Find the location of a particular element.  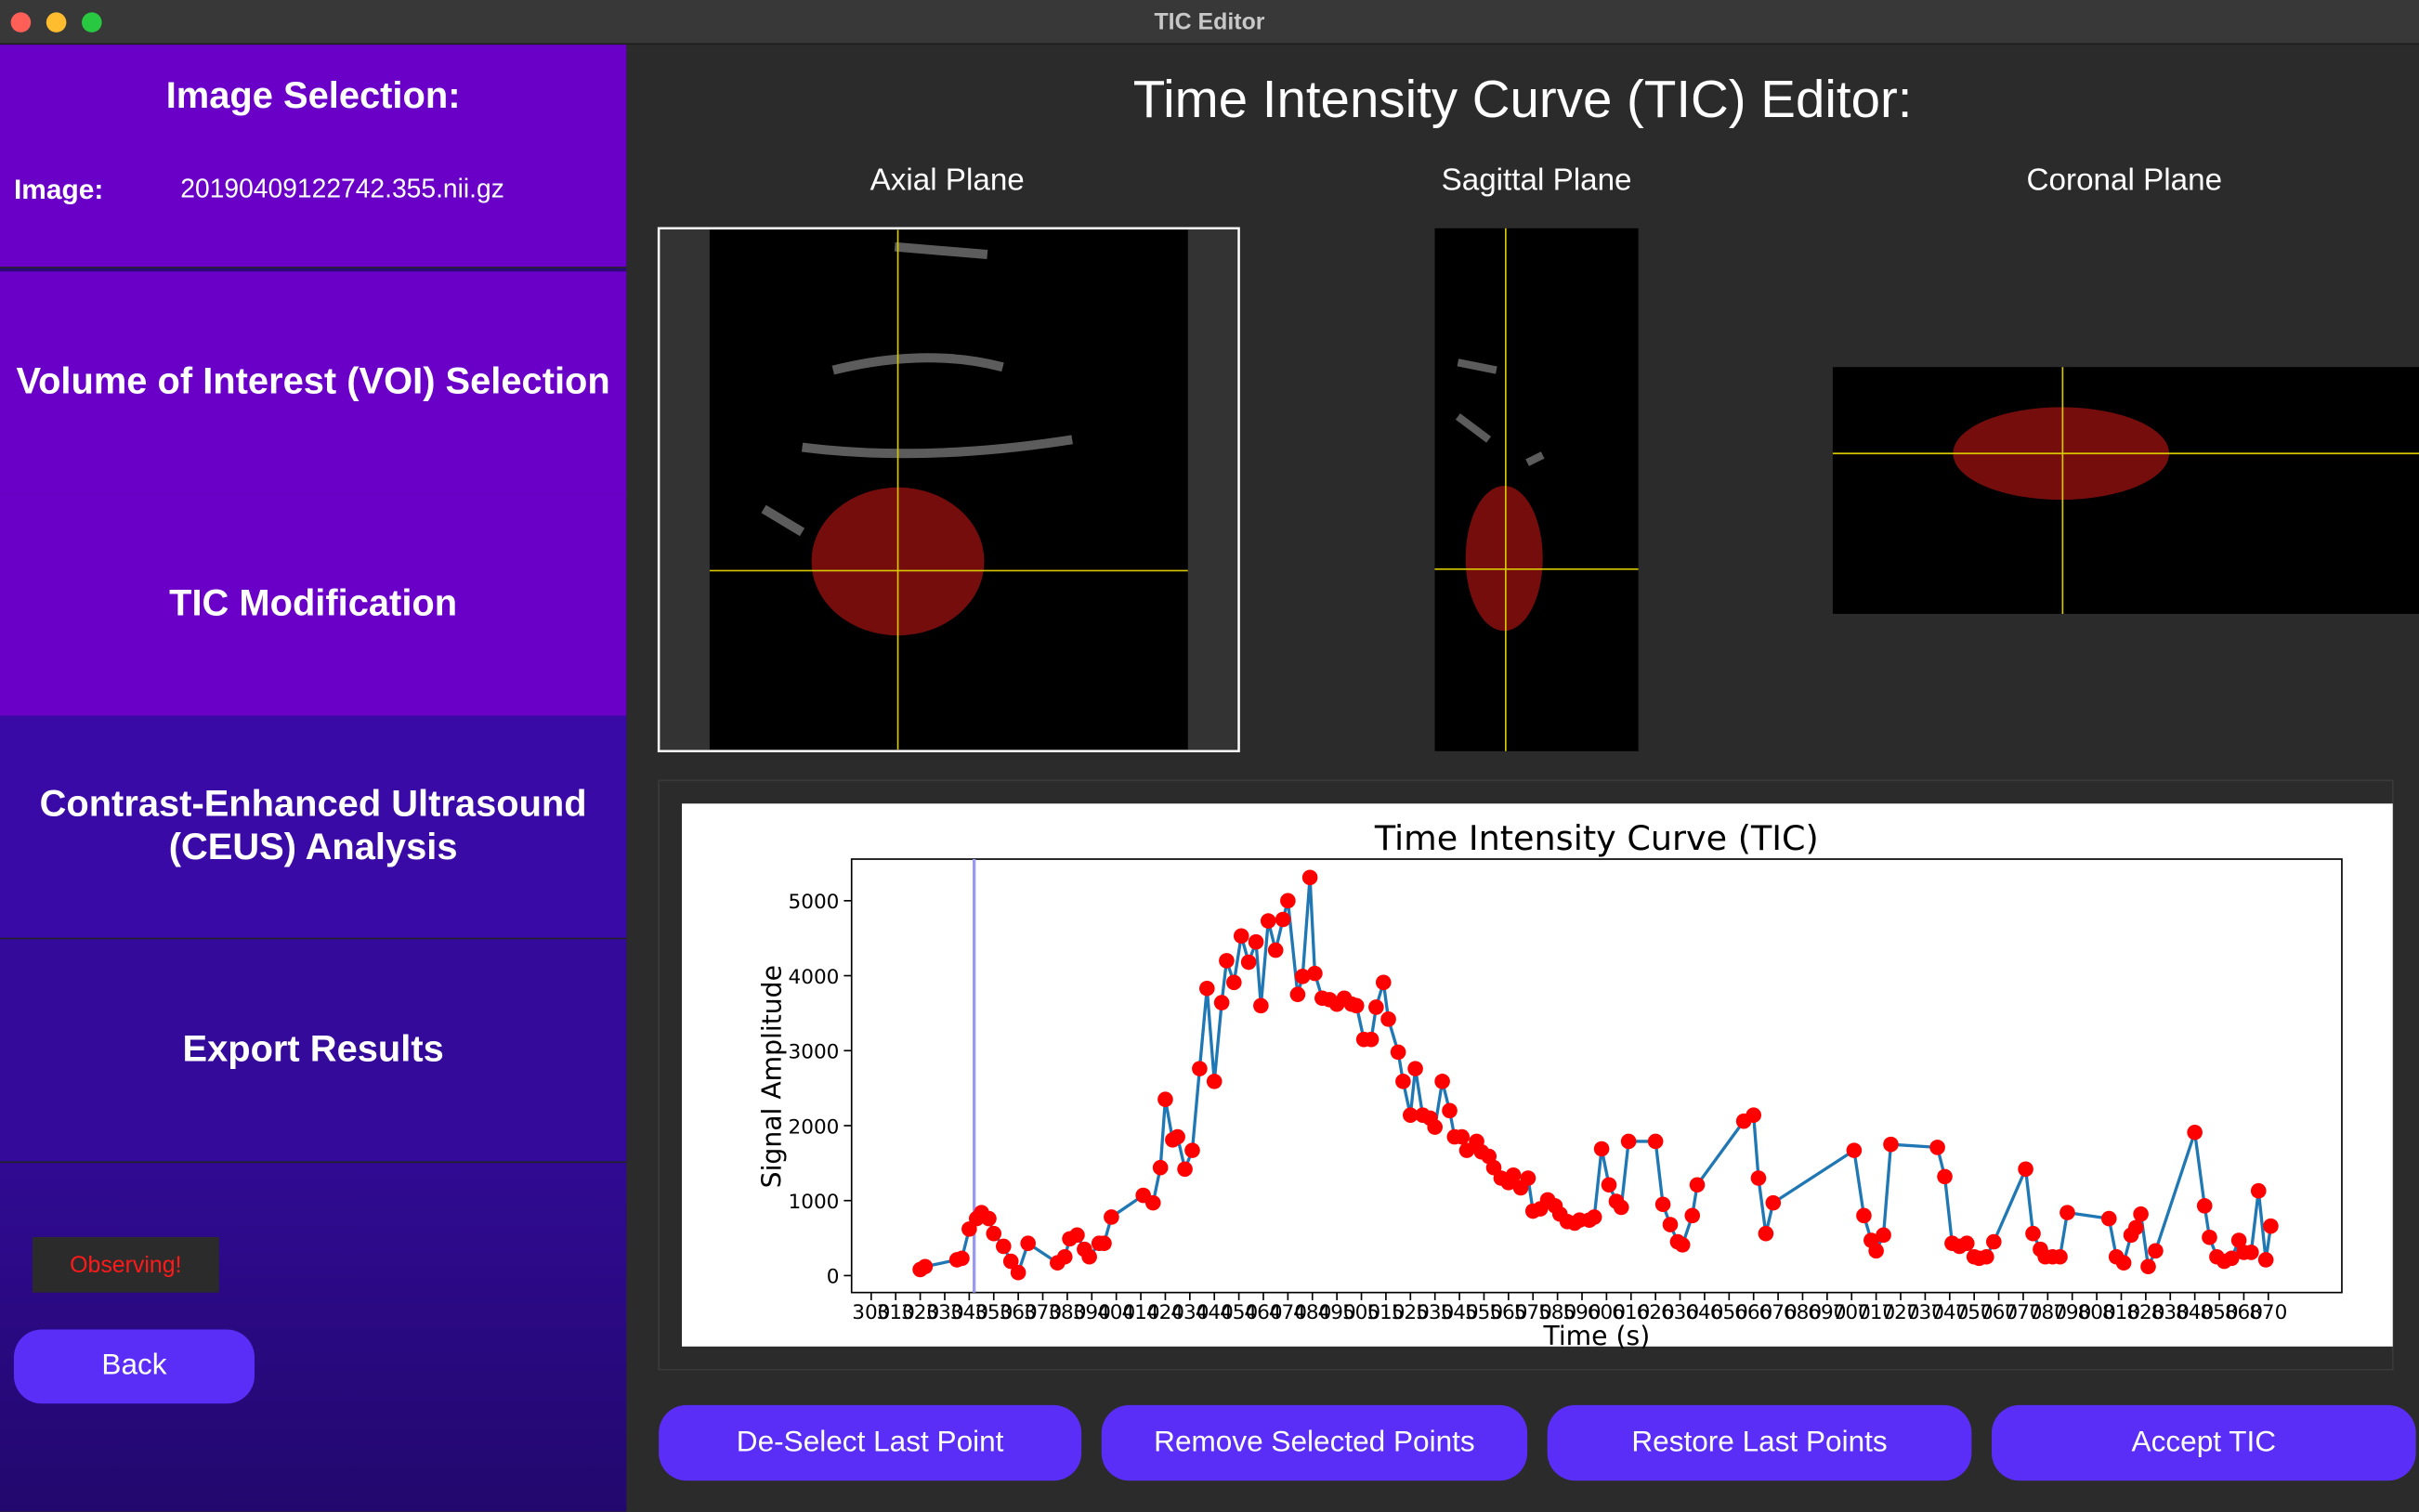

minimize-button is located at coordinates (56, 23).